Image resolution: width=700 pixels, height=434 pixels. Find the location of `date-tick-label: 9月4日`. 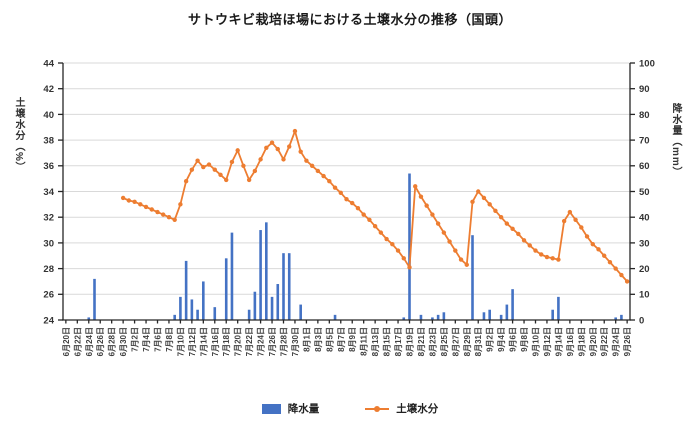

date-tick-label: 9月4日 is located at coordinates (501, 339).